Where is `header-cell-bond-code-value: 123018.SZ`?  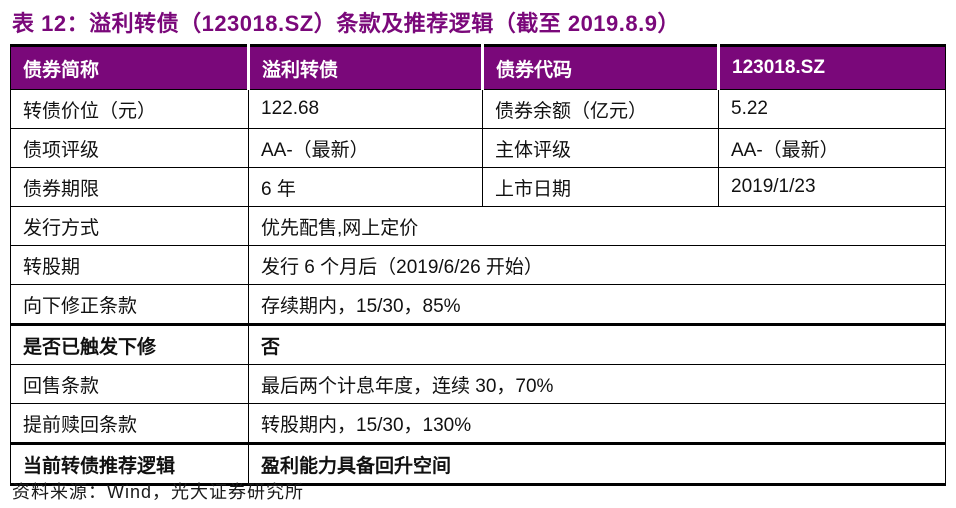 header-cell-bond-code-value: 123018.SZ is located at coordinates (832, 67).